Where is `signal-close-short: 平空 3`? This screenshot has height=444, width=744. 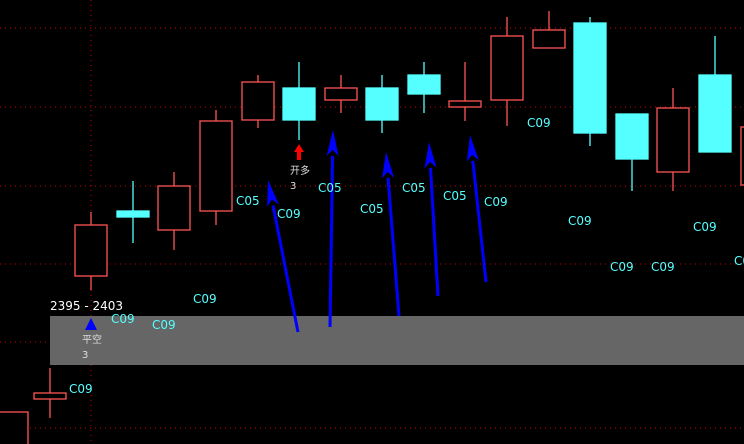 signal-close-short: 平空 3 is located at coordinates (92, 339).